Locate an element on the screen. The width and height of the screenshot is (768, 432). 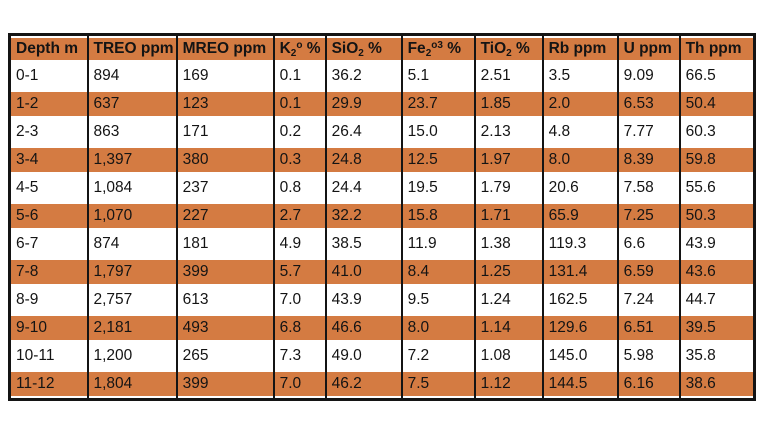
value-cell: 1.14 is located at coordinates (508, 328).